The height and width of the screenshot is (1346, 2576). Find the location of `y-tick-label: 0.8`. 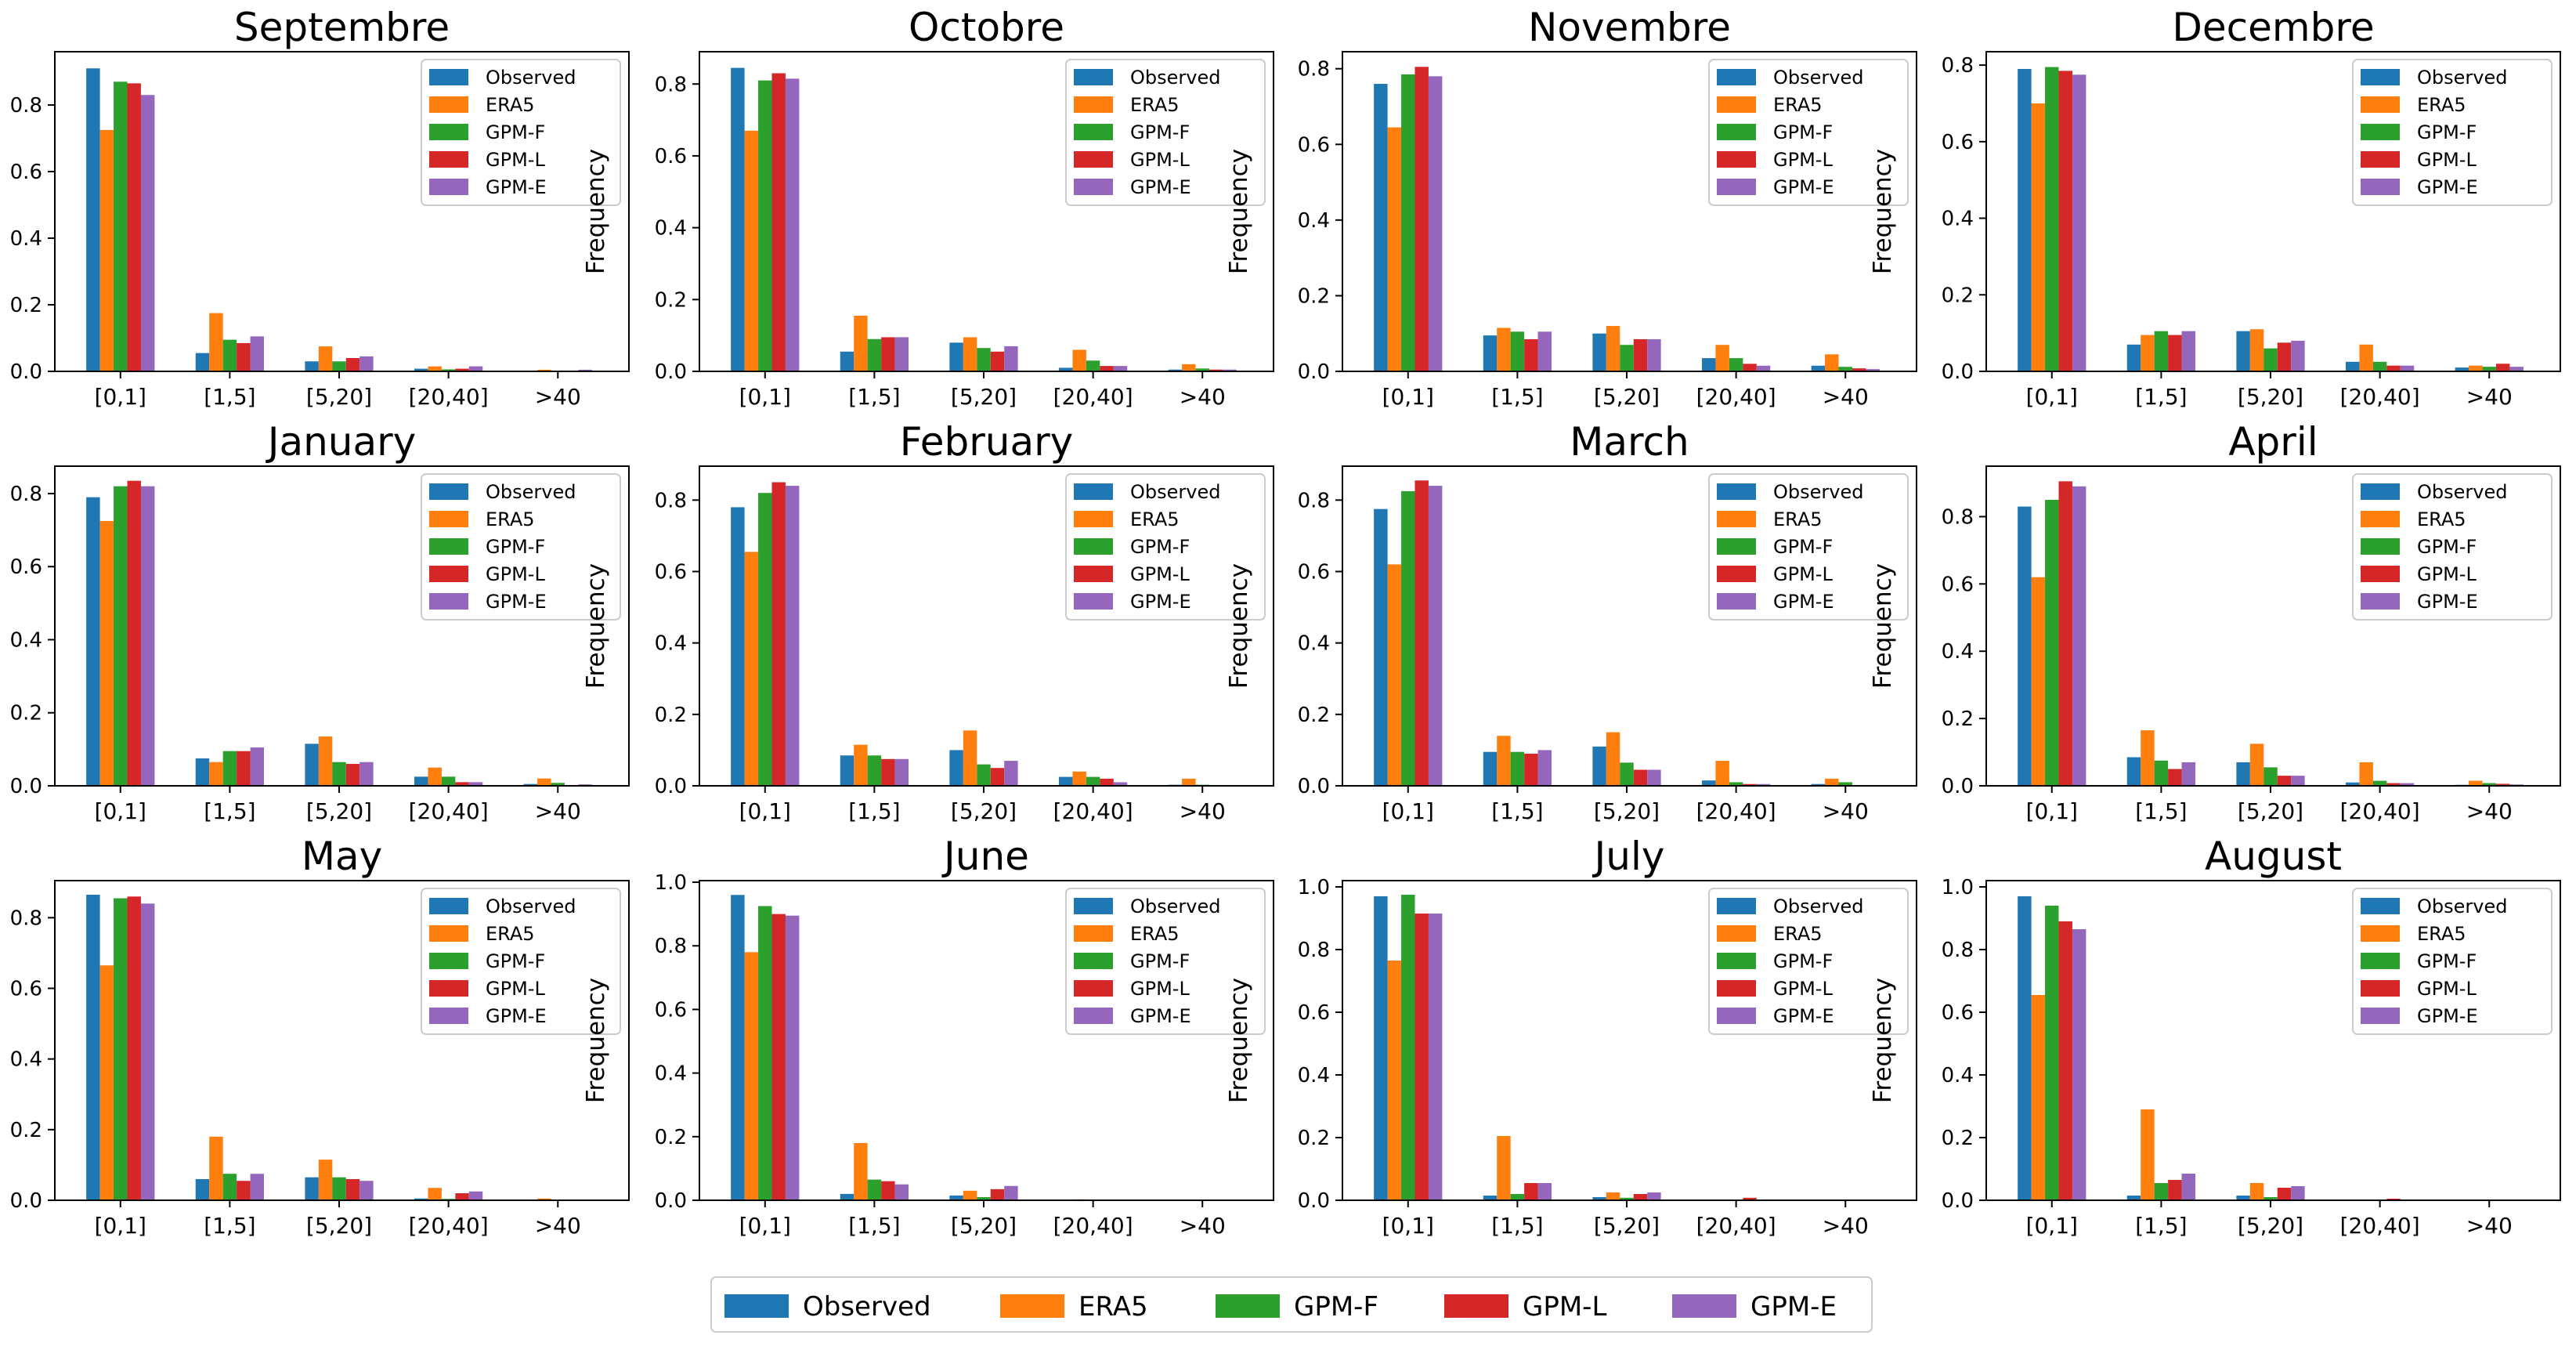

y-tick-label: 0.8 is located at coordinates (1314, 500).